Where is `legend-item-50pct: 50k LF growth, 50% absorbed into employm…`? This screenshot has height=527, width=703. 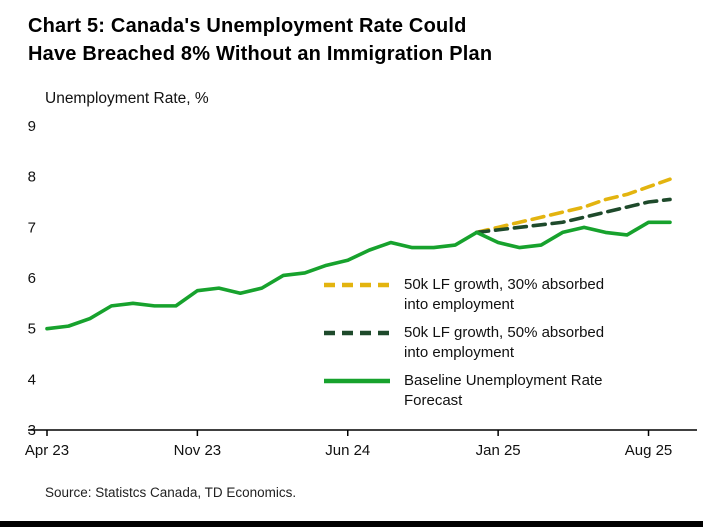 legend-item-50pct: 50k LF growth, 50% absorbed into employm… is located at coordinates (477, 342).